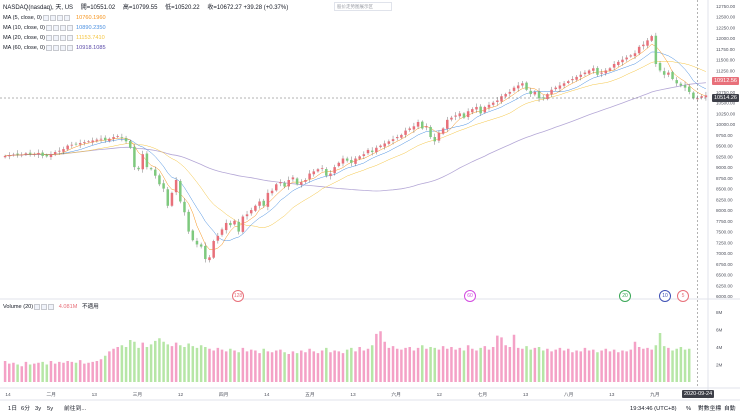 The height and width of the screenshot is (416, 740). What do you see at coordinates (91, 28) in the screenshot?
I see `ma10-value: 10890.2350` at bounding box center [91, 28].